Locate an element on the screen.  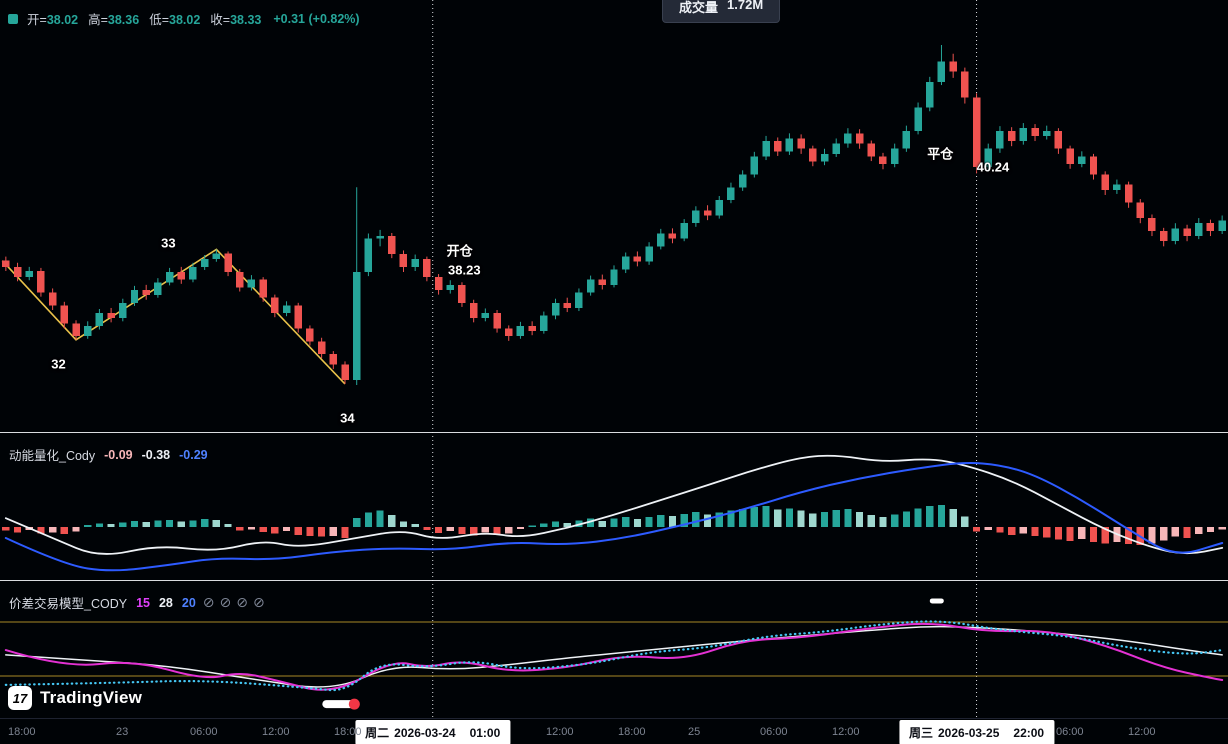
tradingview-logo: 17 TradingView is located at coordinates (75, 698).